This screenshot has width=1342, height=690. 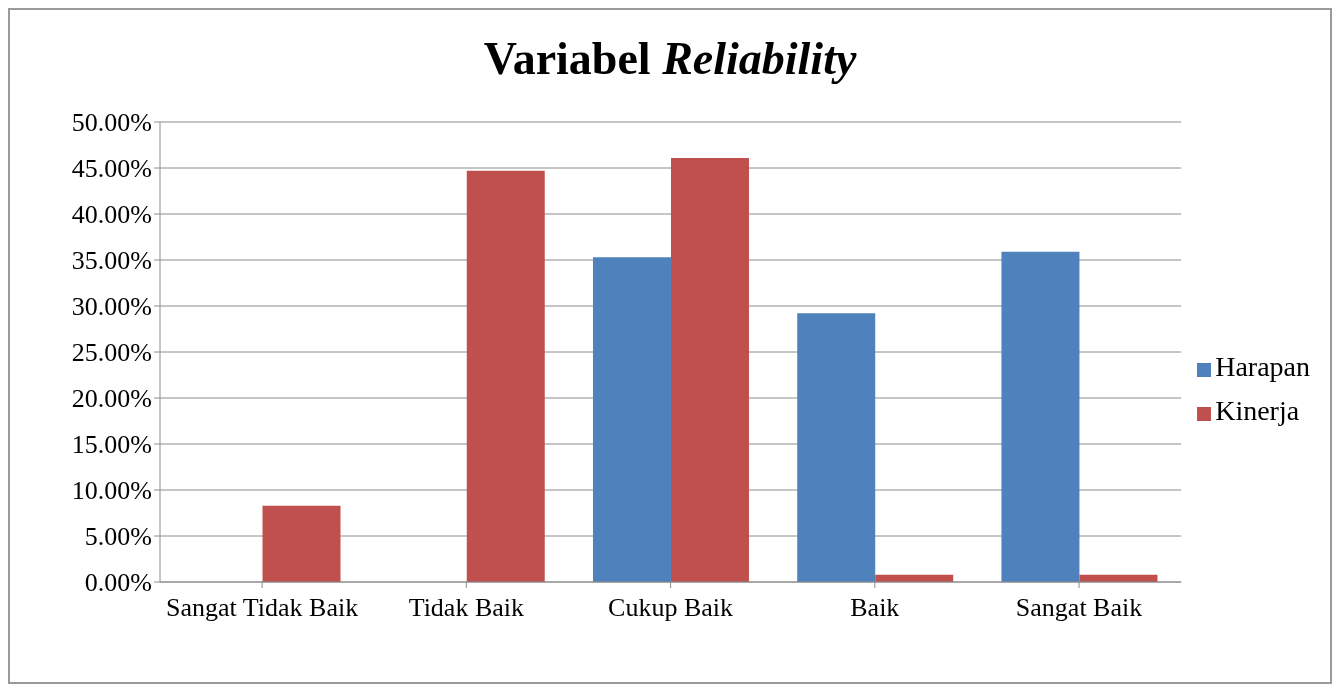 I want to click on x-tick-label: Cukup Baik, so click(x=671, y=608).